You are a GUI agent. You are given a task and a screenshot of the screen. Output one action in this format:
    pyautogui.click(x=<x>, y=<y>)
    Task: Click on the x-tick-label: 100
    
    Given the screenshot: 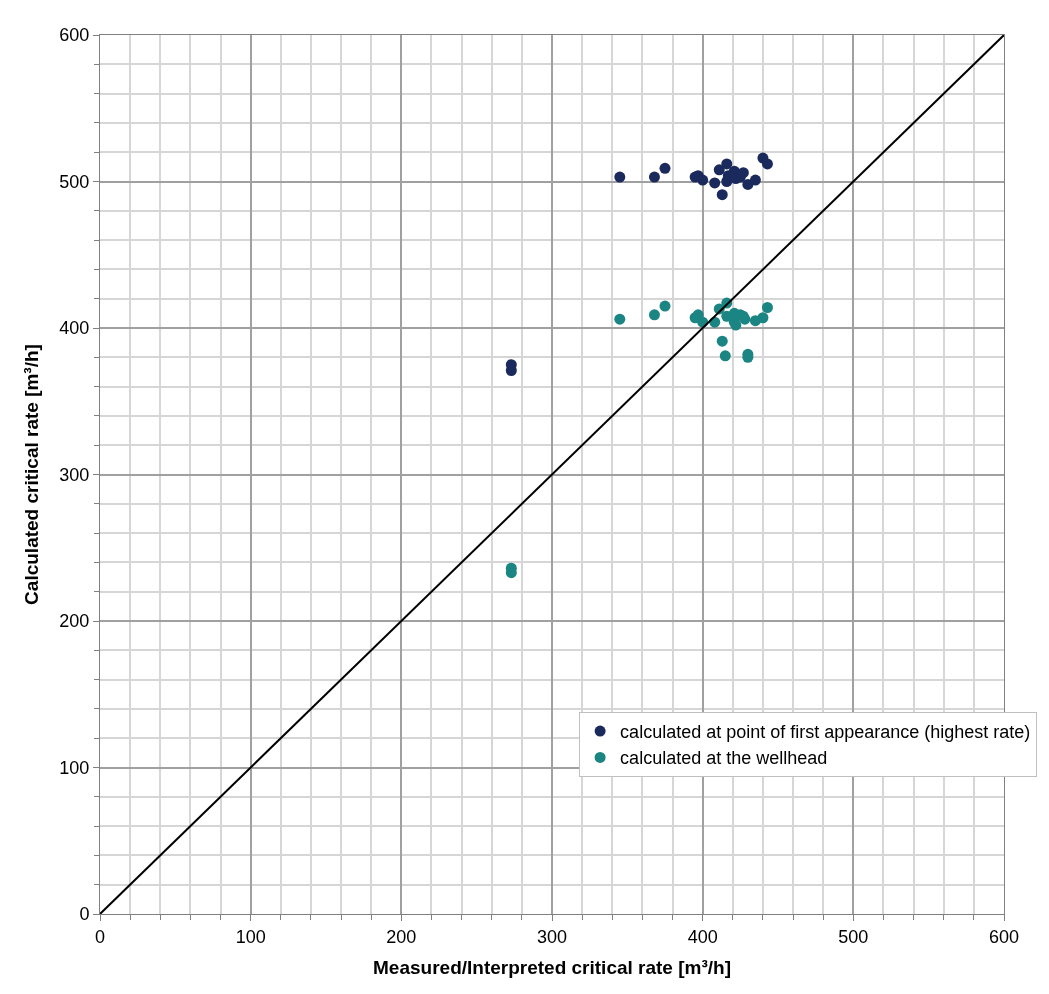 What is the action you would take?
    pyautogui.click(x=250, y=936)
    